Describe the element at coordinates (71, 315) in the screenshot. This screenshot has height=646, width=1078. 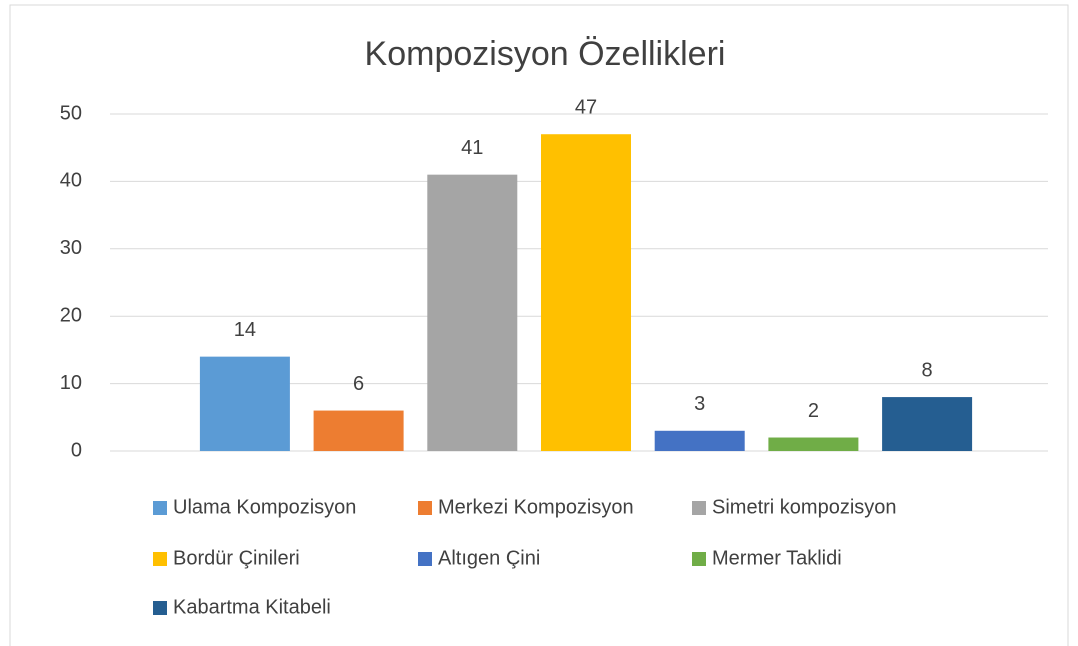
I see `y-tick-label: 20` at that location.